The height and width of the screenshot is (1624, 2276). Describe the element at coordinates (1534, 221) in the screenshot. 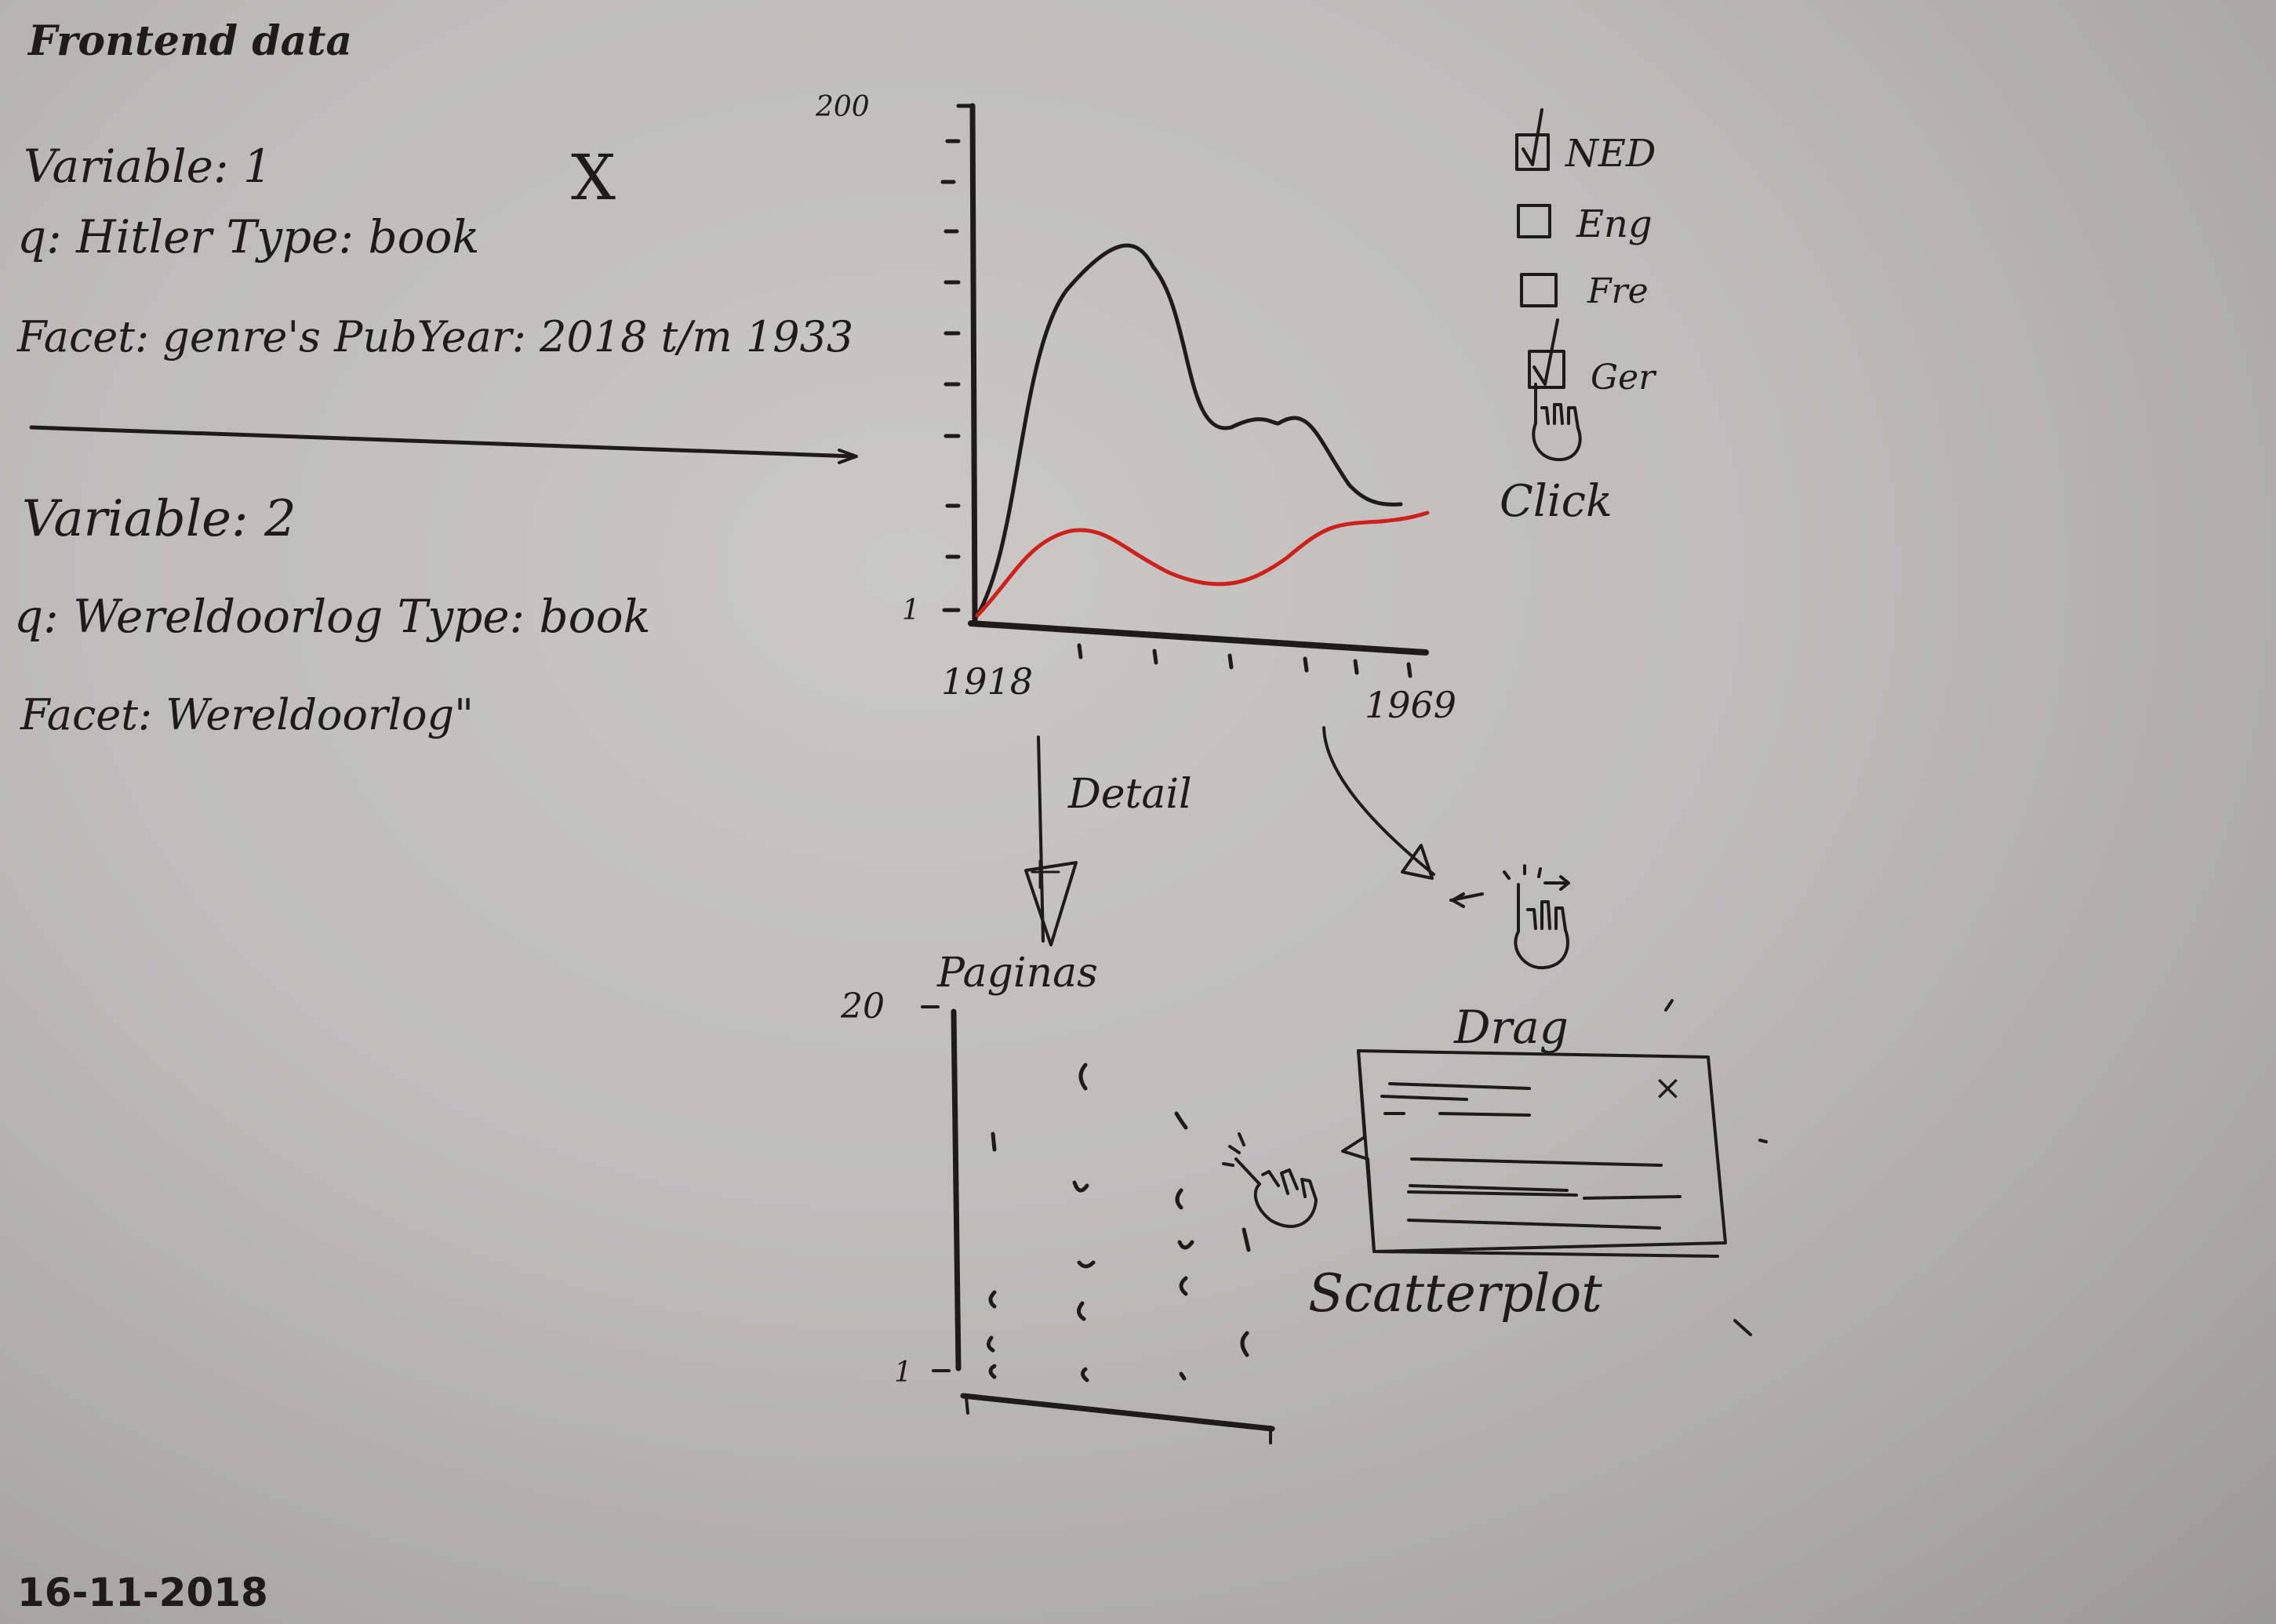

I see `checkbox-eng` at that location.